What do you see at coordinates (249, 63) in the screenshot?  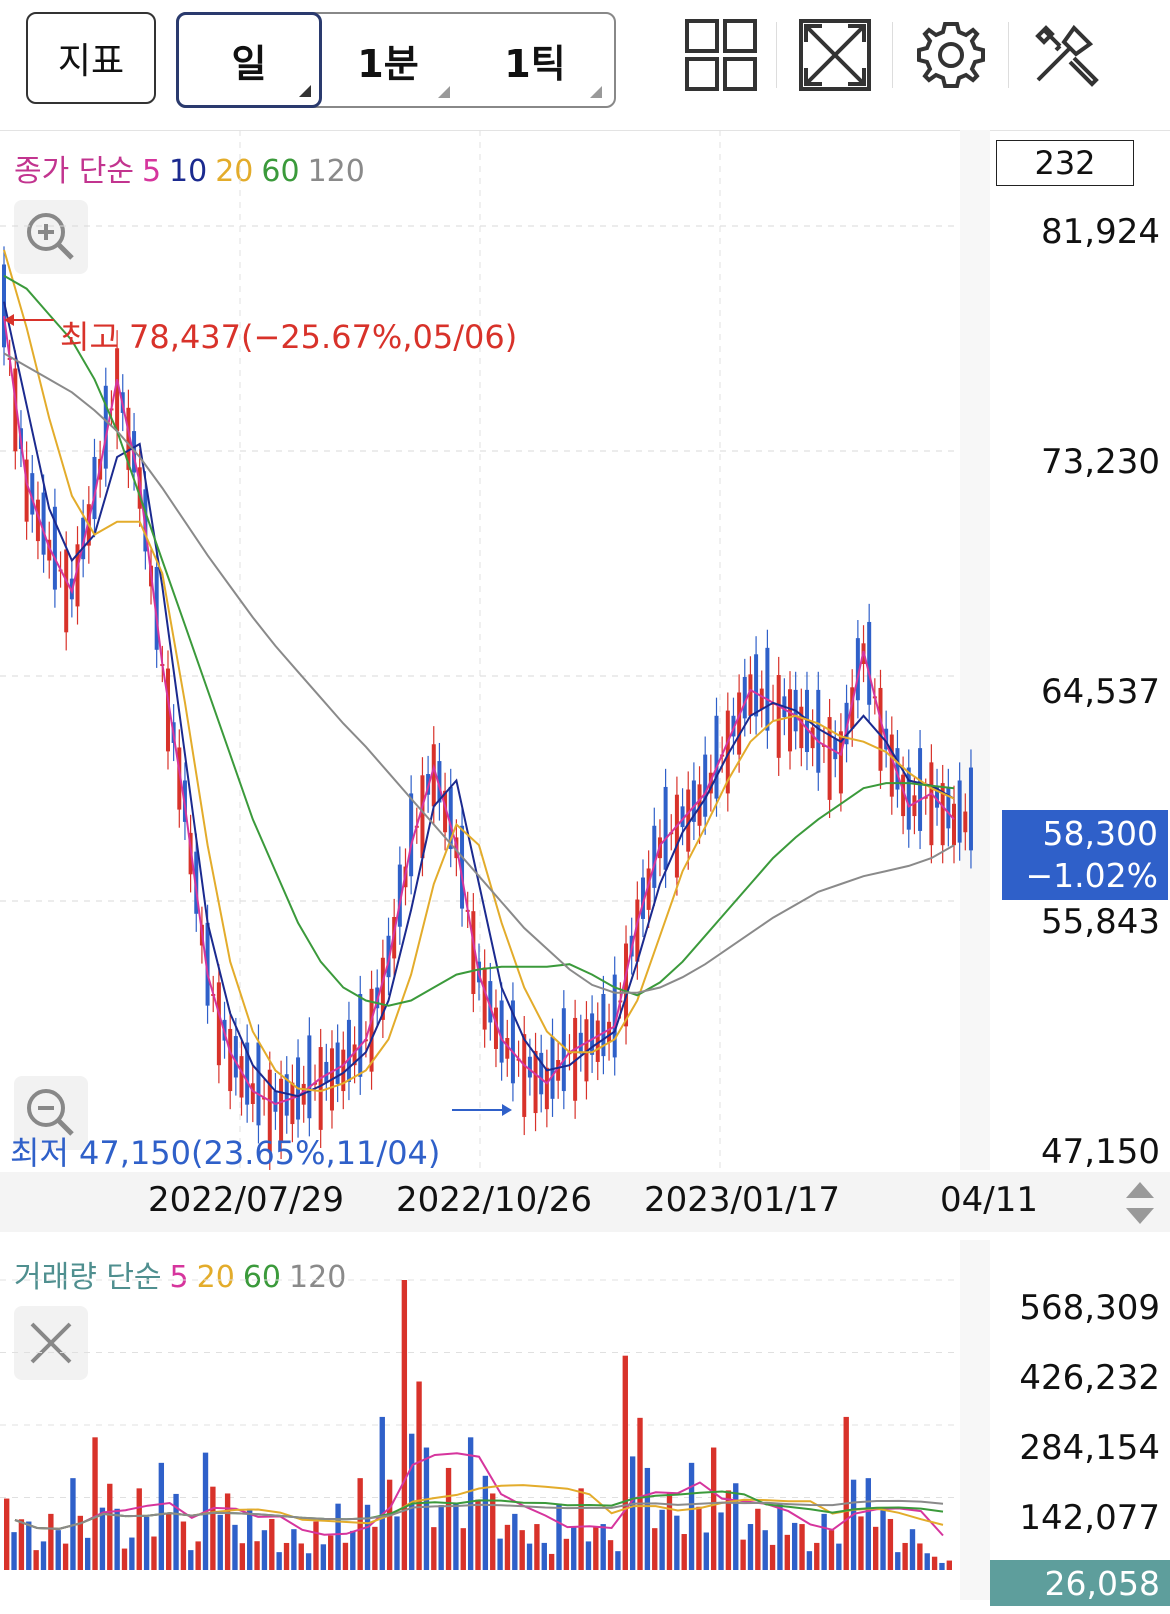 I see `period-day-label: 일` at bounding box center [249, 63].